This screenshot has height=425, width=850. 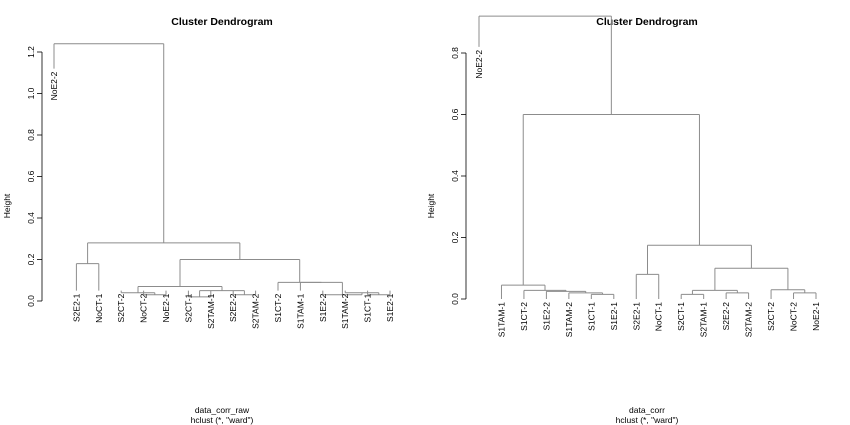 What do you see at coordinates (144, 308) in the screenshot?
I see `left-leaf-label: NoCT-2` at bounding box center [144, 308].